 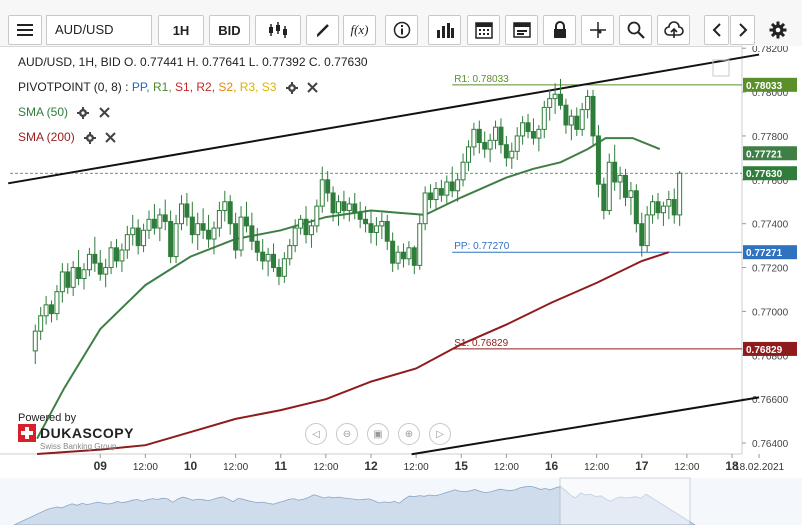 What do you see at coordinates (43, 112) in the screenshot?
I see `sma50-label: SMA (50)` at bounding box center [43, 112].